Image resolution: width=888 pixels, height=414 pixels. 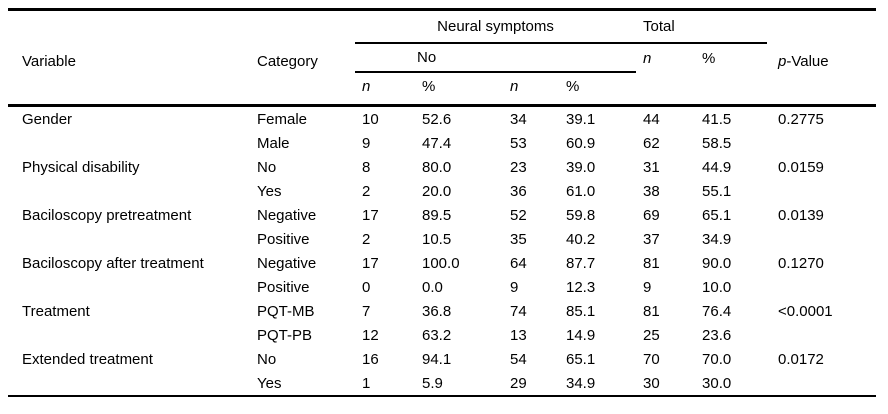 What do you see at coordinates (442, 383) in the screenshot?
I see `table-row: Yes 1 5.9 29 34.9 30 30.0` at bounding box center [442, 383].